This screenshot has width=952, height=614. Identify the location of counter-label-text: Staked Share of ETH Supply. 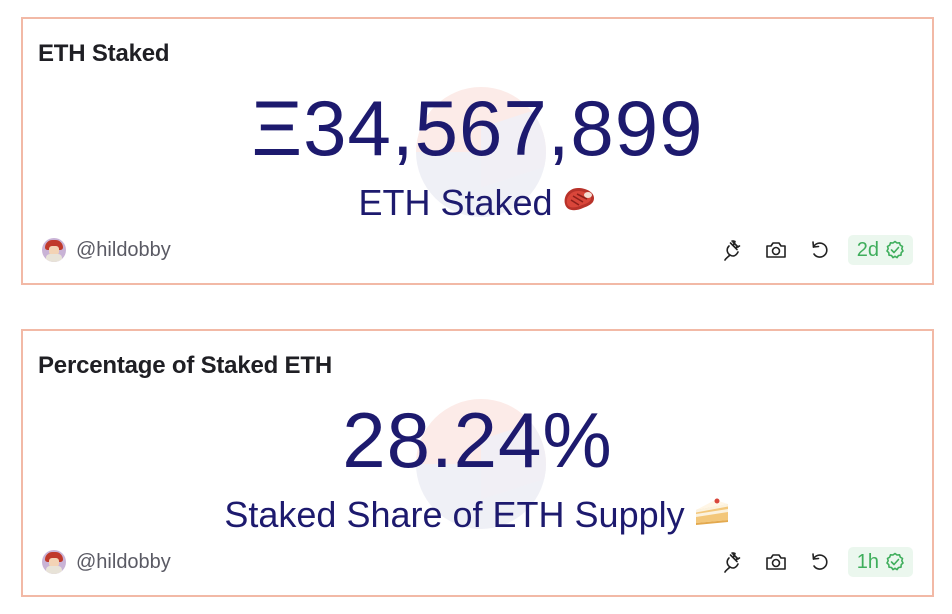
(454, 514).